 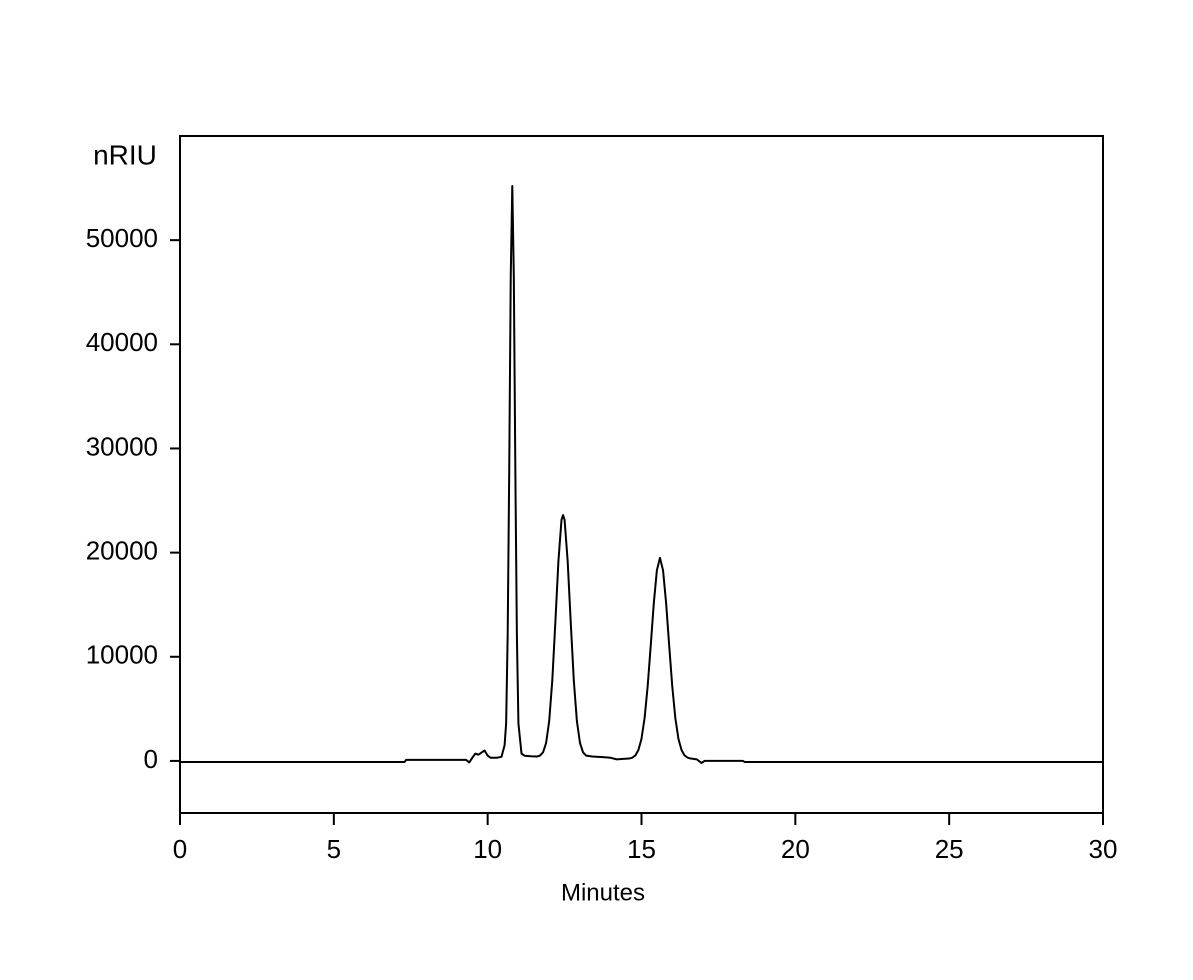 What do you see at coordinates (122, 655) in the screenshot?
I see `y-tick-label: 10000` at bounding box center [122, 655].